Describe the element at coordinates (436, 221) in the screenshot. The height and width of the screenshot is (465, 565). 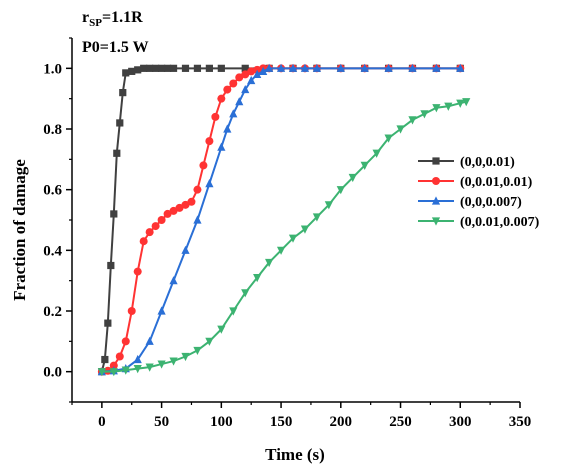
I see `legend-swatch-marker` at that location.